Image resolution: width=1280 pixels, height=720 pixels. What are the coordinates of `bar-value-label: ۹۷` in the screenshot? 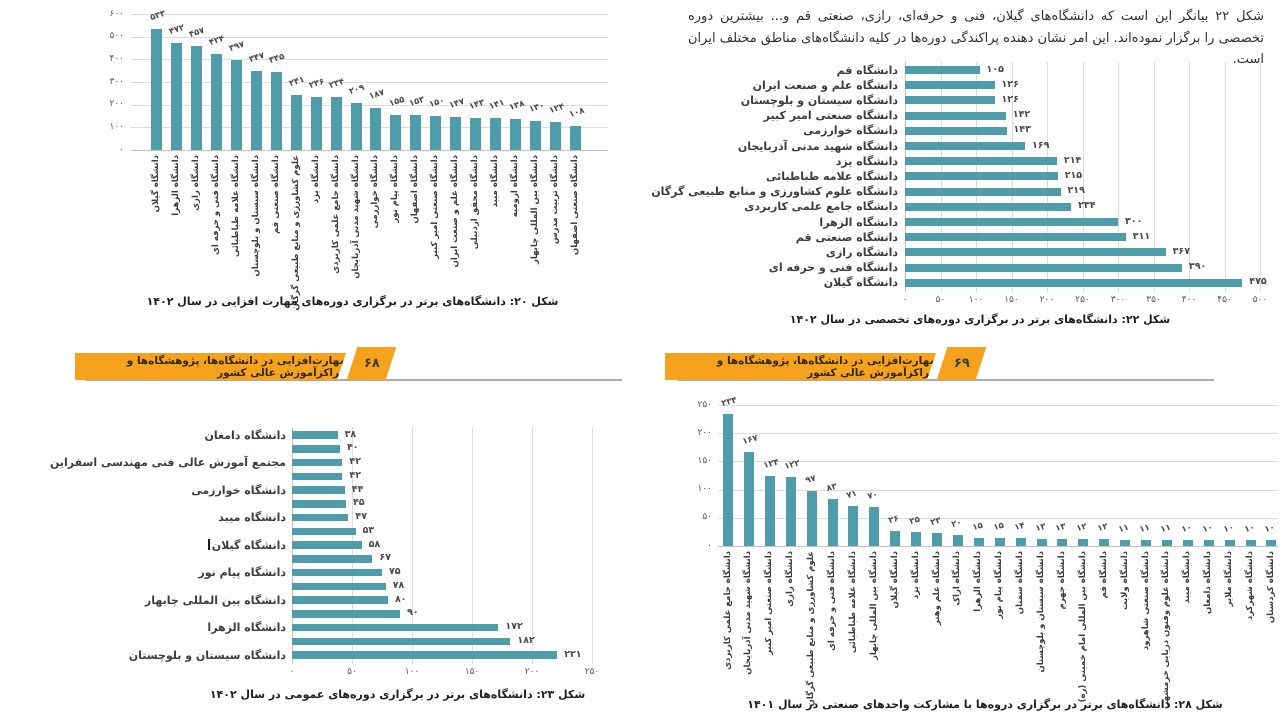 It's located at (810, 480).